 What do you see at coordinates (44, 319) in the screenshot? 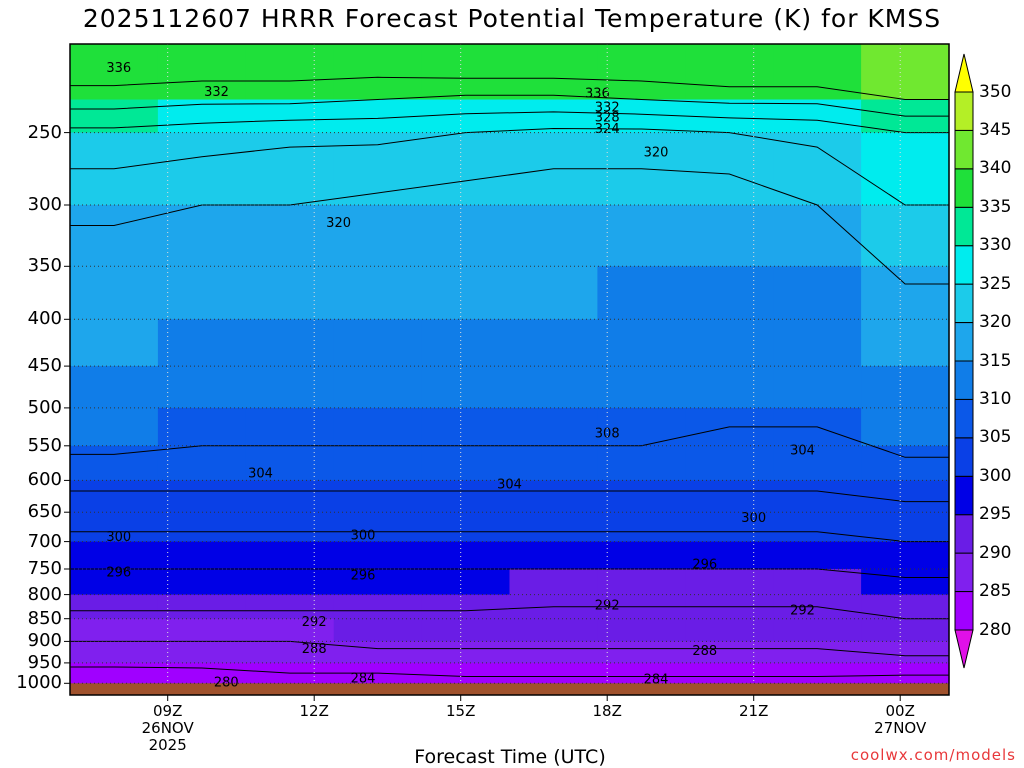
I see `y-tick-label: 400` at bounding box center [44, 319].